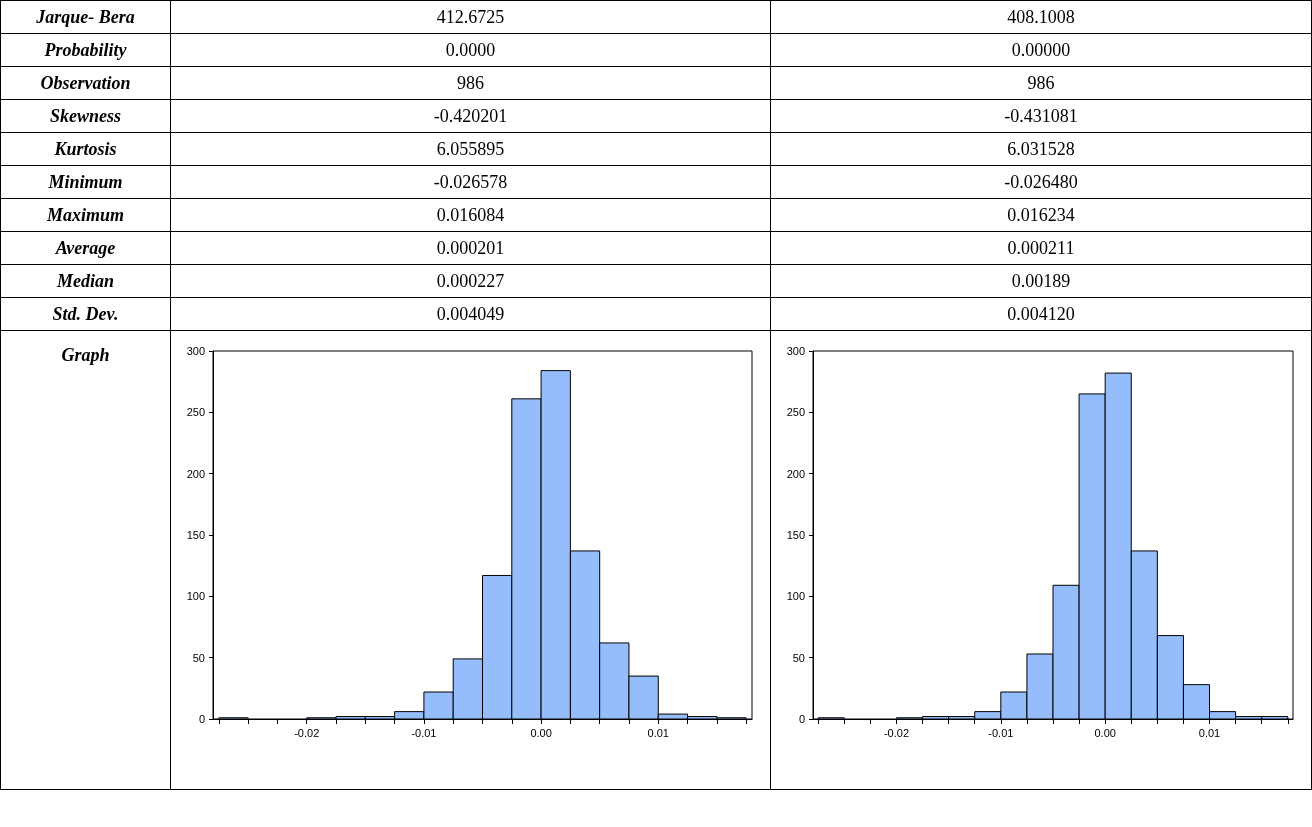 This screenshot has width=1312, height=827. I want to click on data-label: 0.004120, so click(1041, 314).